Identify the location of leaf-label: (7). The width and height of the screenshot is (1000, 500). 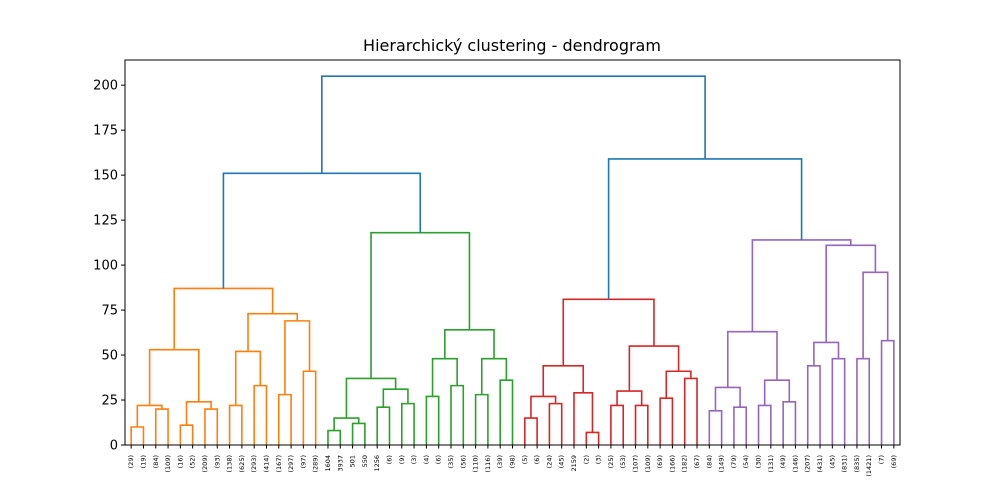
(882, 459).